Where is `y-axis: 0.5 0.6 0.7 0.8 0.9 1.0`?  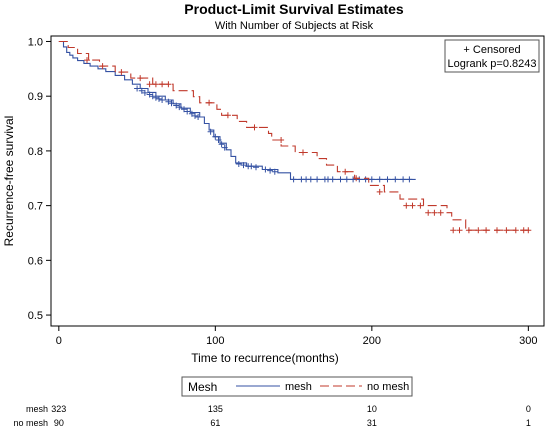
y-axis: 0.5 0.6 0.7 0.8 0.9 1.0 is located at coordinates (39, 179).